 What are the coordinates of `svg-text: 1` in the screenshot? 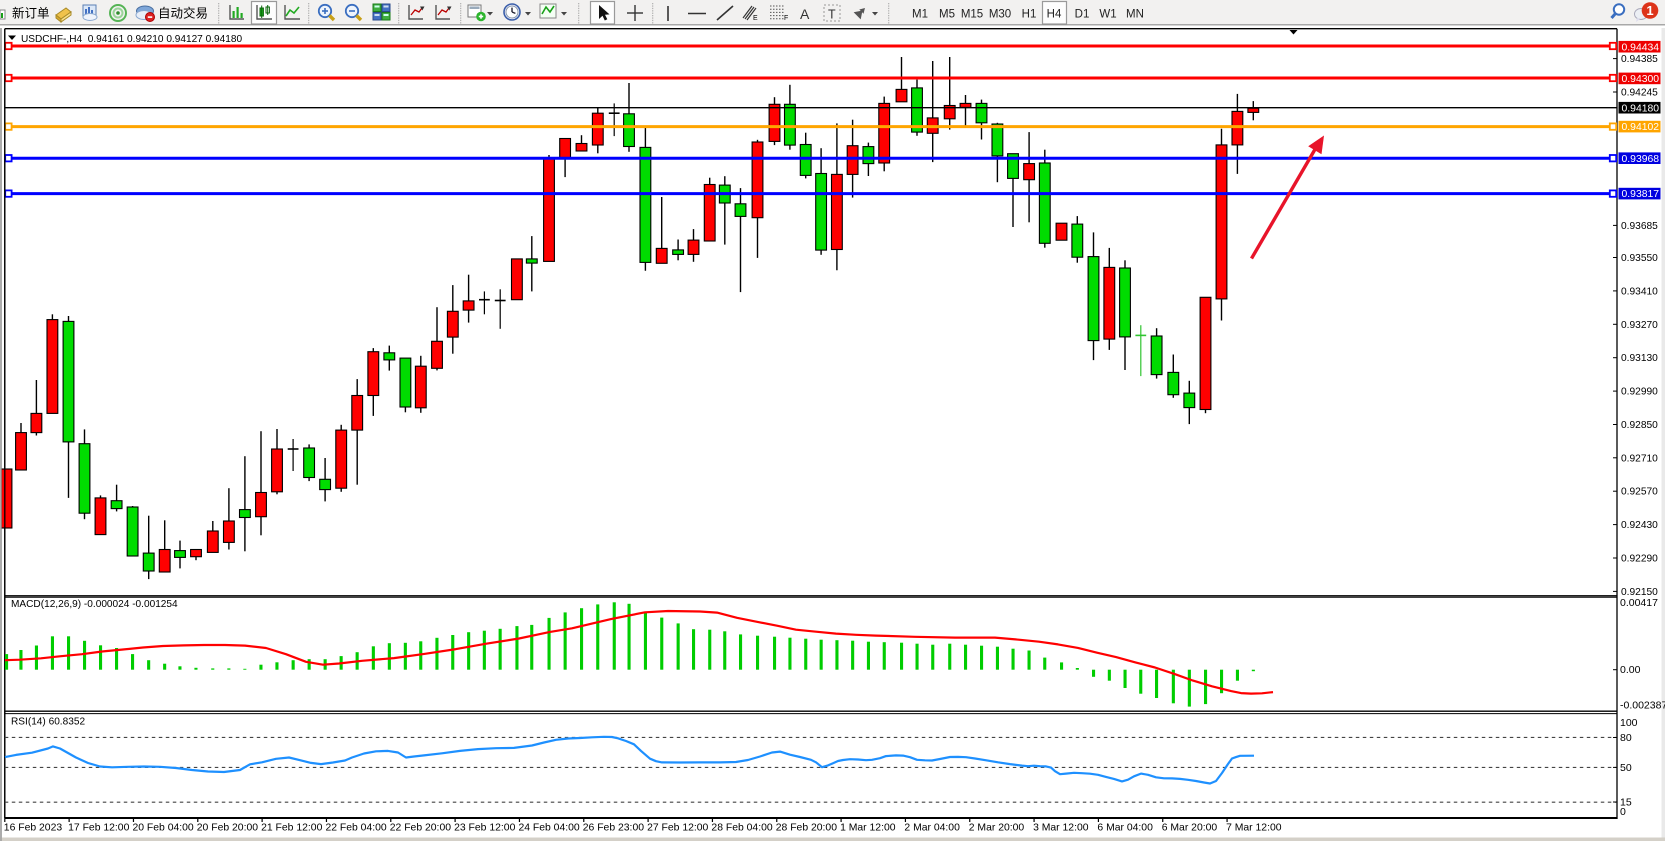 It's located at (1649, 10).